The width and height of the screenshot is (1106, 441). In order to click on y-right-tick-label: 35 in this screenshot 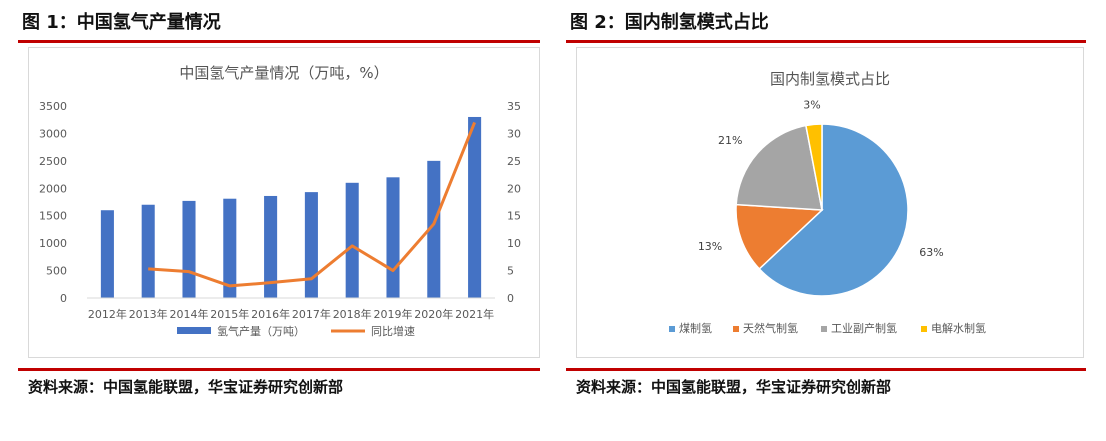, I will do `click(514, 106)`.